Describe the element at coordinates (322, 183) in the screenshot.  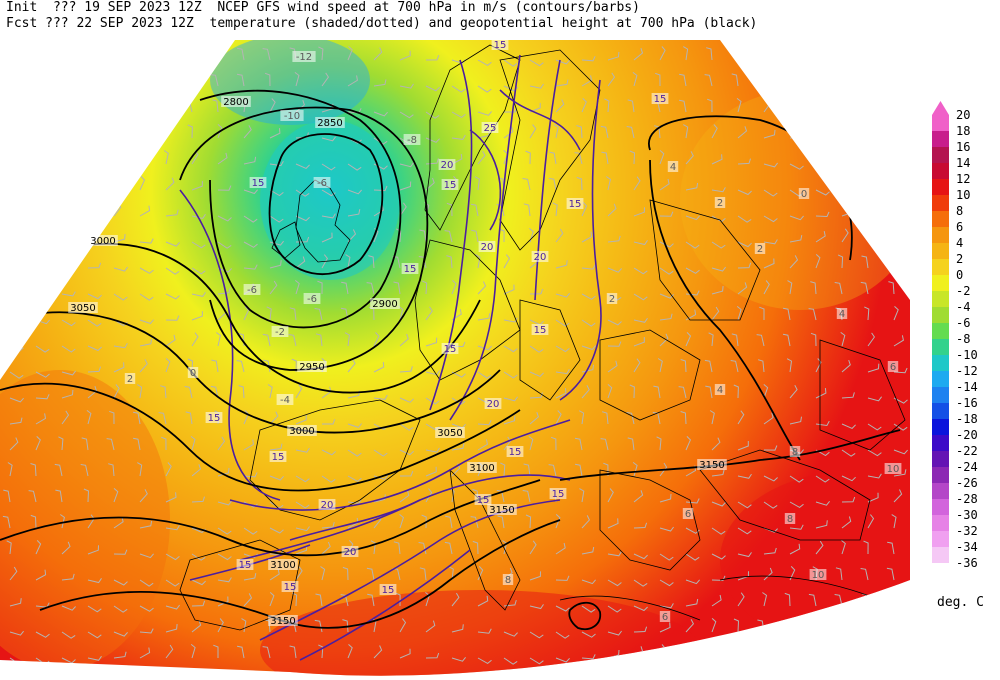
I see `contour-label: -6` at that location.